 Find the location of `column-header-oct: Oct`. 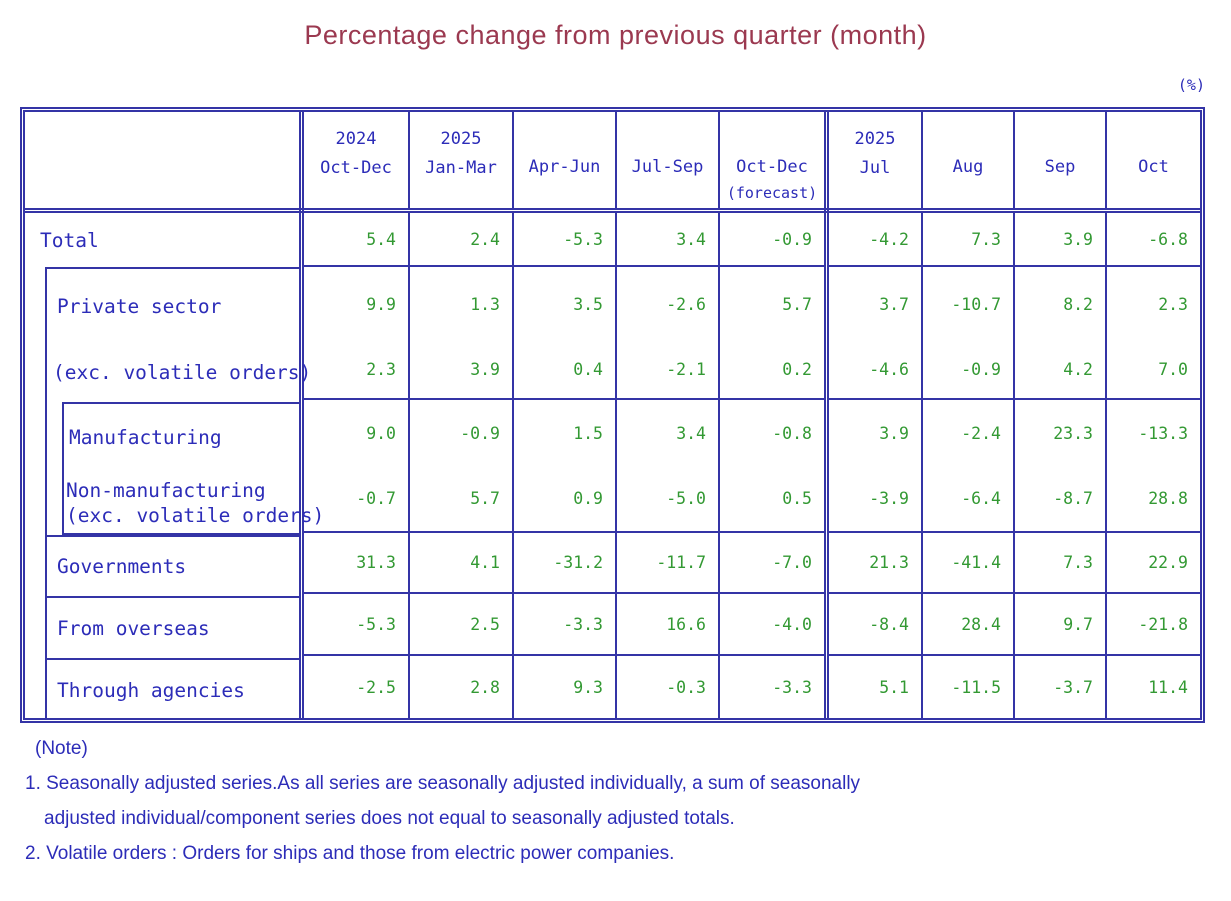

column-header-oct: Oct is located at coordinates (1153, 160).